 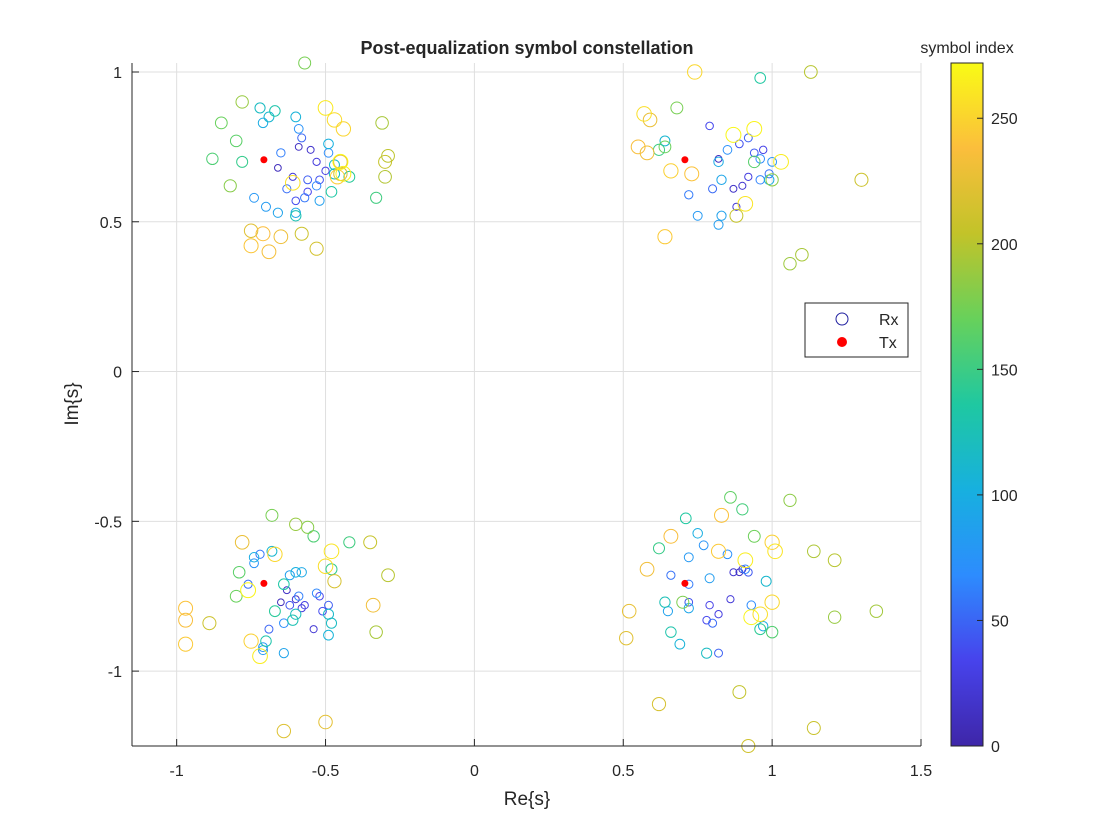 I want to click on colorbar-tick-label: 250, so click(x=1004, y=119).